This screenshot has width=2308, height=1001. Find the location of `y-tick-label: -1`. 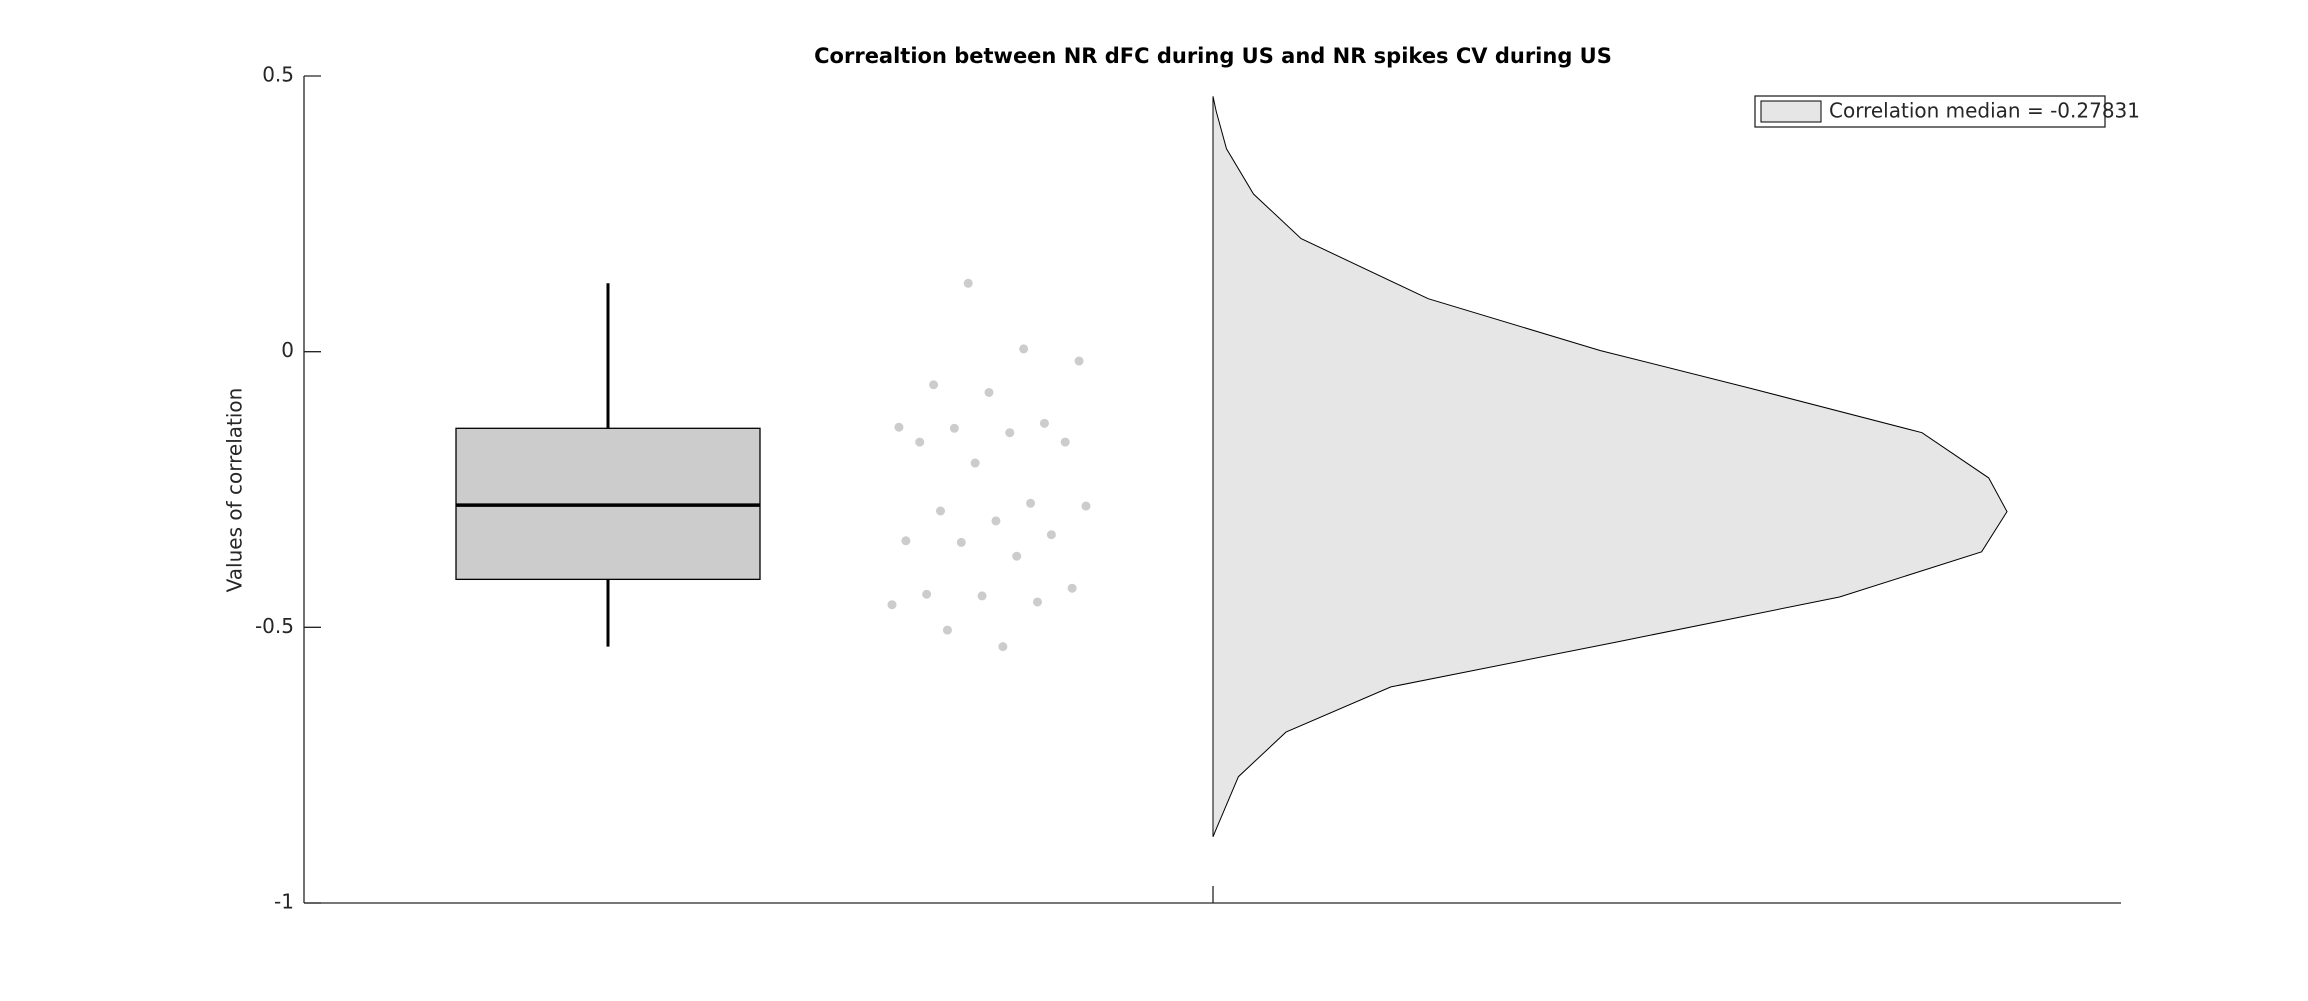

y-tick-label: -1 is located at coordinates (284, 902).